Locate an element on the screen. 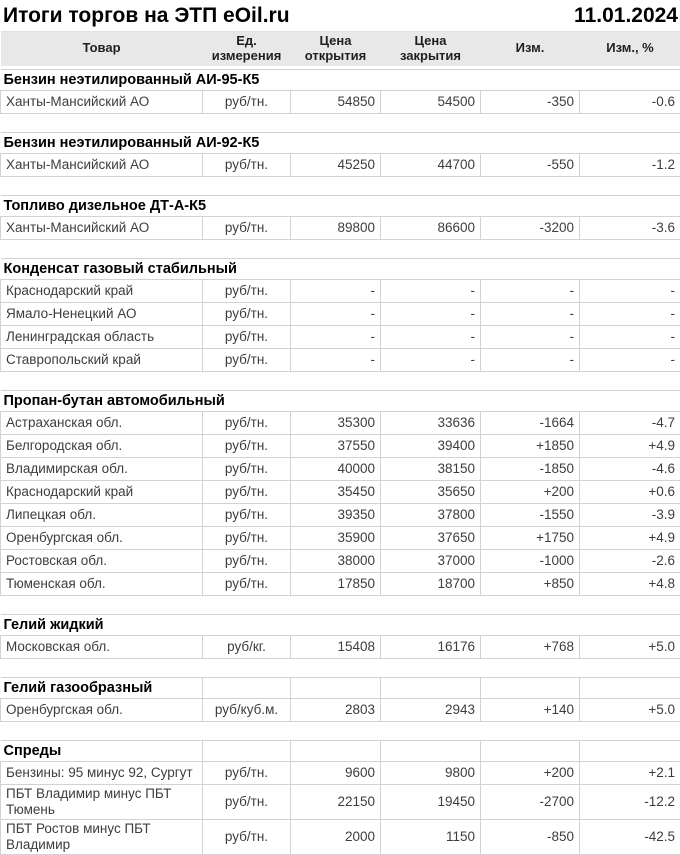 This screenshot has height=855, width=680. close-price: 18700 is located at coordinates (431, 584).